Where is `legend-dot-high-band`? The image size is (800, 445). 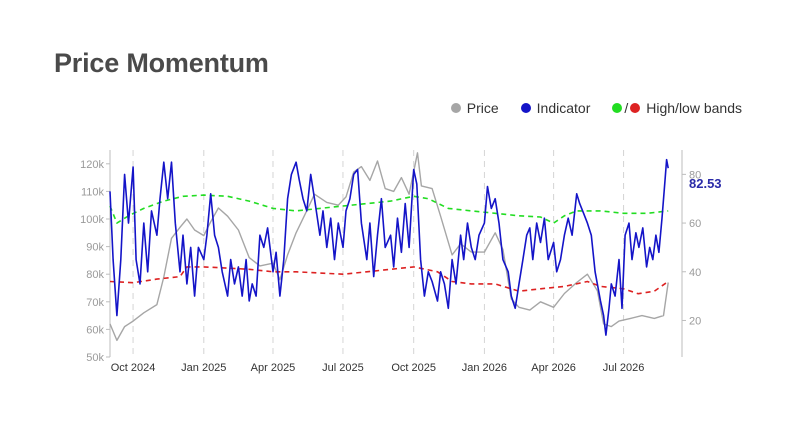 legend-dot-high-band is located at coordinates (617, 108).